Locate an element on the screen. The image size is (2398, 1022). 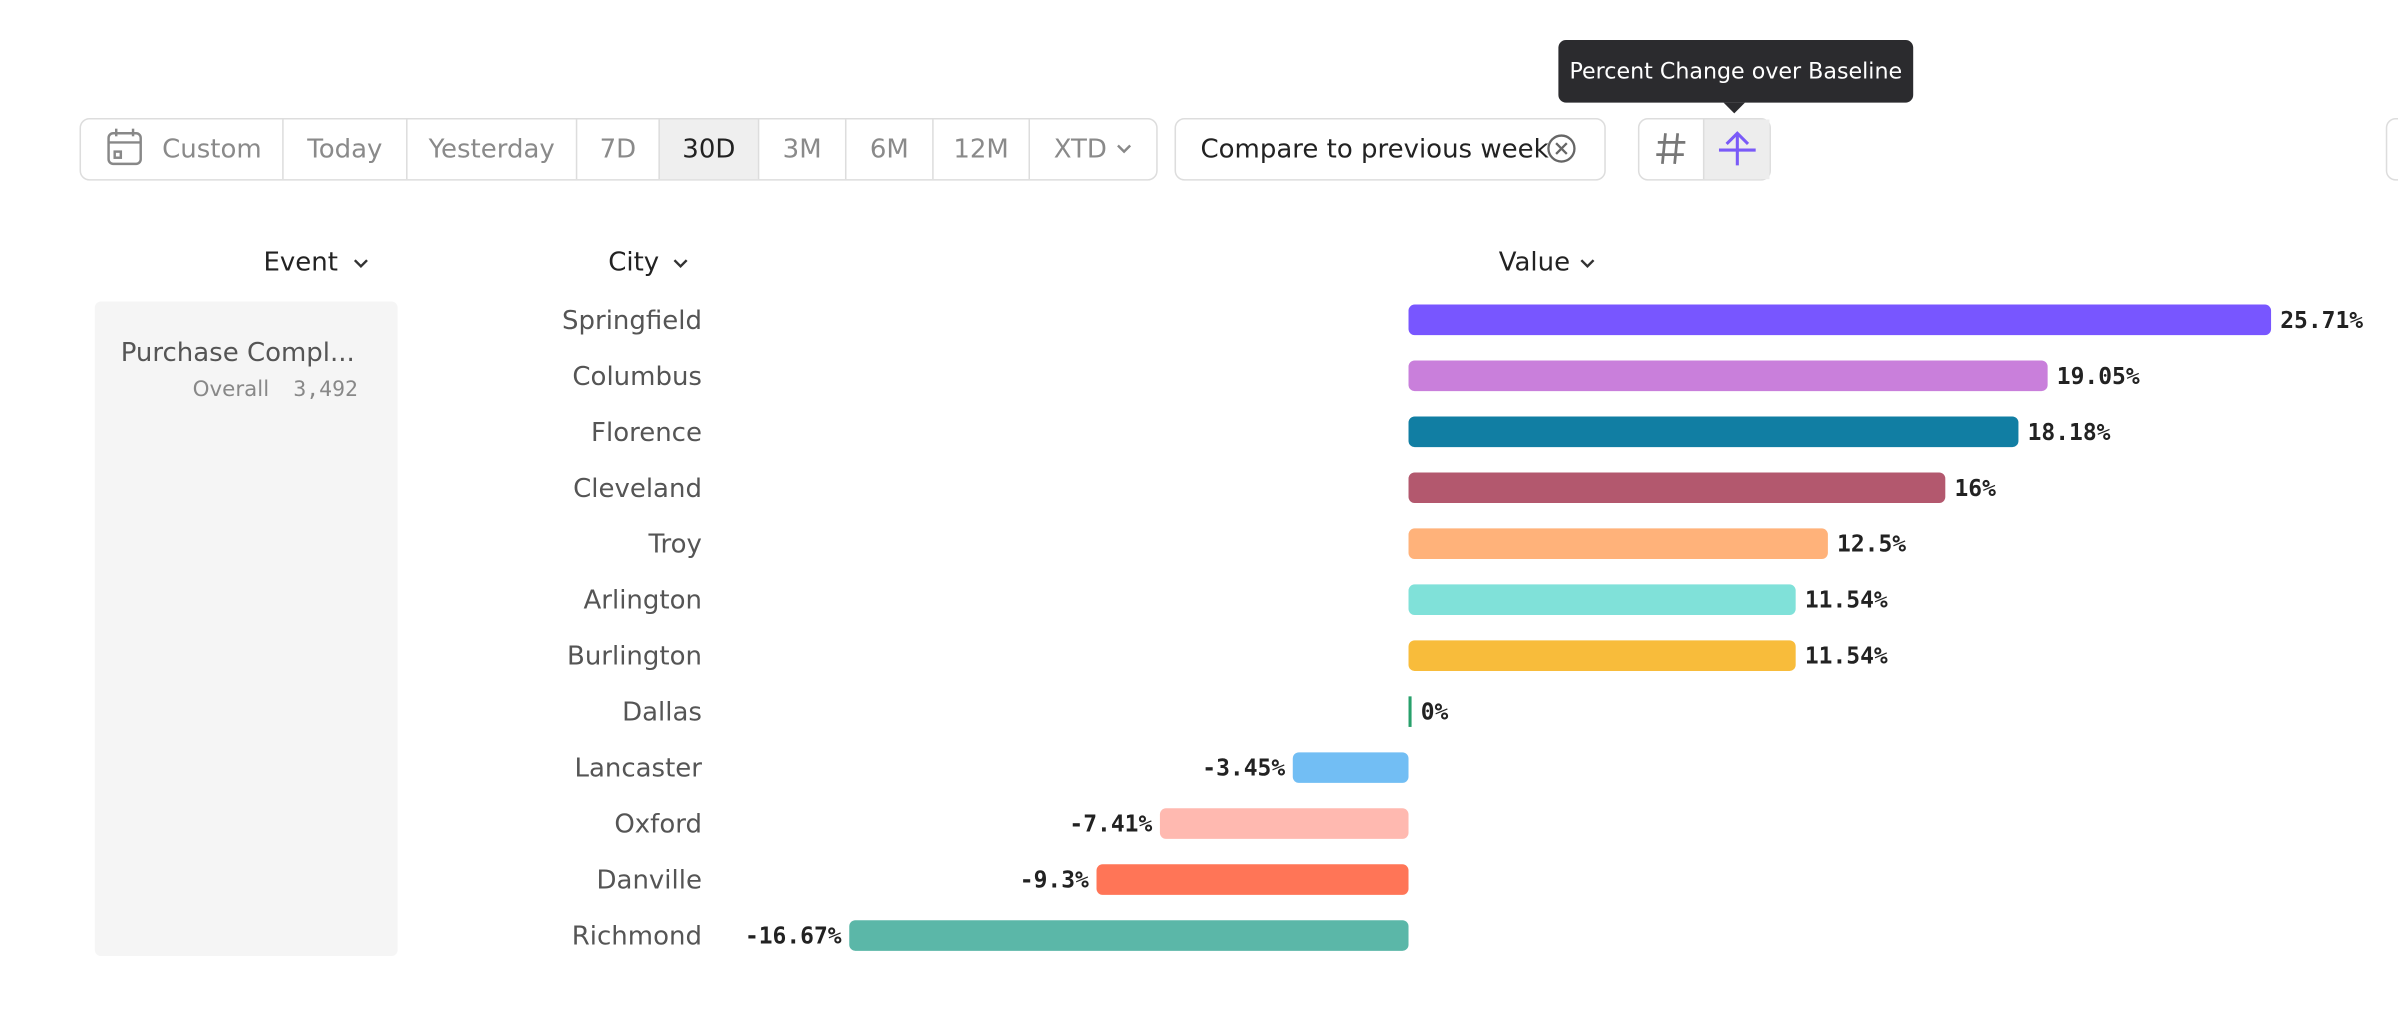
city-label: Danville is located at coordinates (649, 881).